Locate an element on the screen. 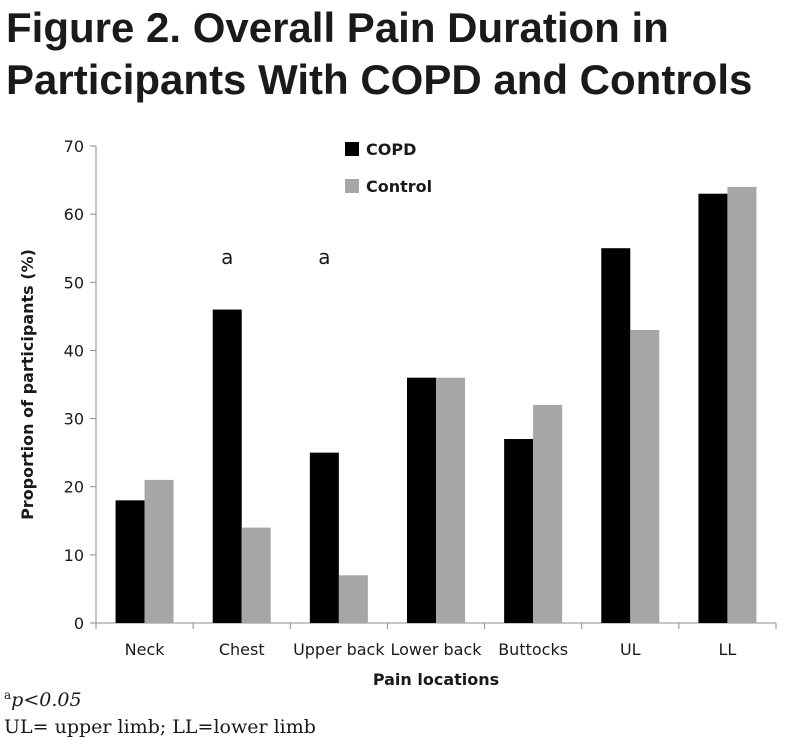 Image resolution: width=800 pixels, height=747 pixels. y-tick-label: 40 is located at coordinates (74, 350).